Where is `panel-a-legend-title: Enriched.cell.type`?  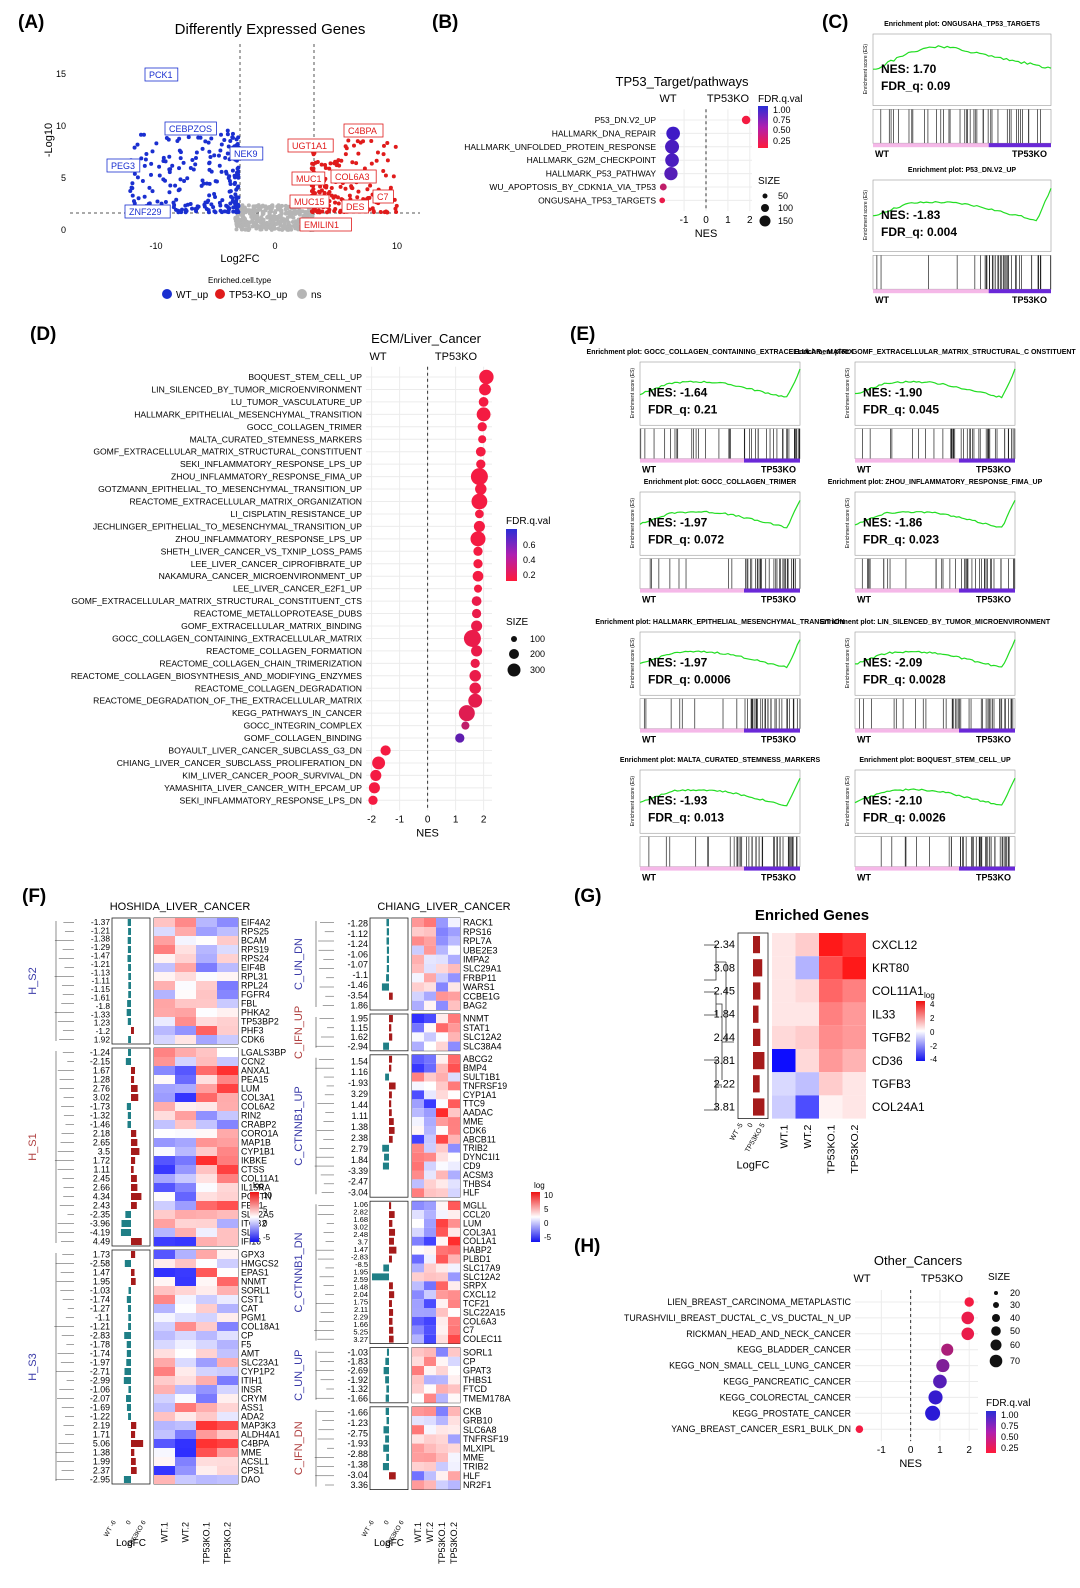 panel-a-legend-title: Enriched.cell.type is located at coordinates (240, 280).